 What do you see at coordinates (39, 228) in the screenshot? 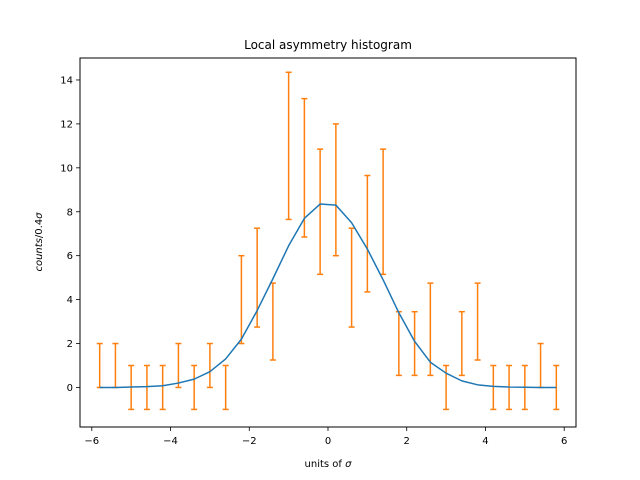
I see `y-axis-label-rest: /0.4` at bounding box center [39, 228].